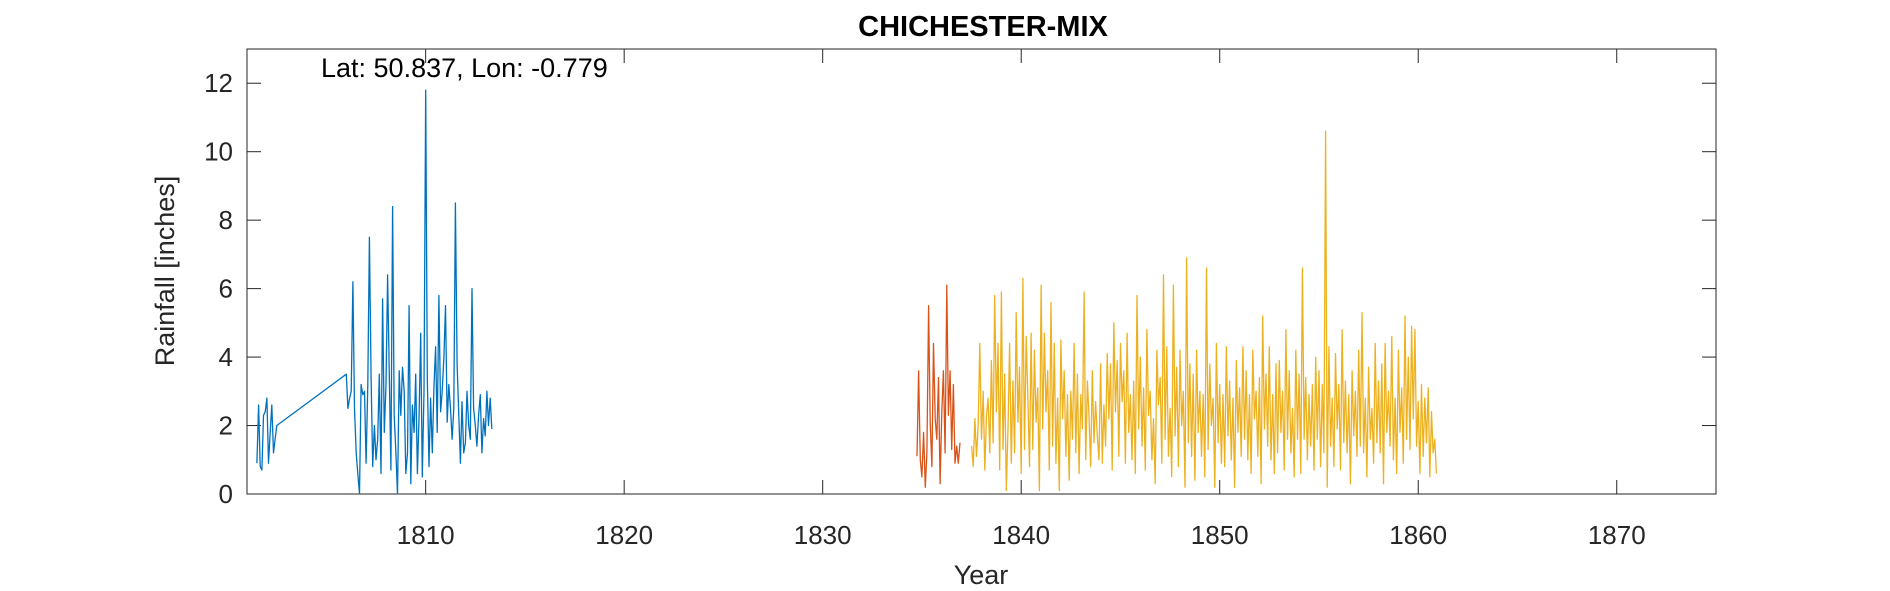 The width and height of the screenshot is (1890, 591). What do you see at coordinates (165, 271) in the screenshot?
I see `y-axis-label: Rainfall [inches]` at bounding box center [165, 271].